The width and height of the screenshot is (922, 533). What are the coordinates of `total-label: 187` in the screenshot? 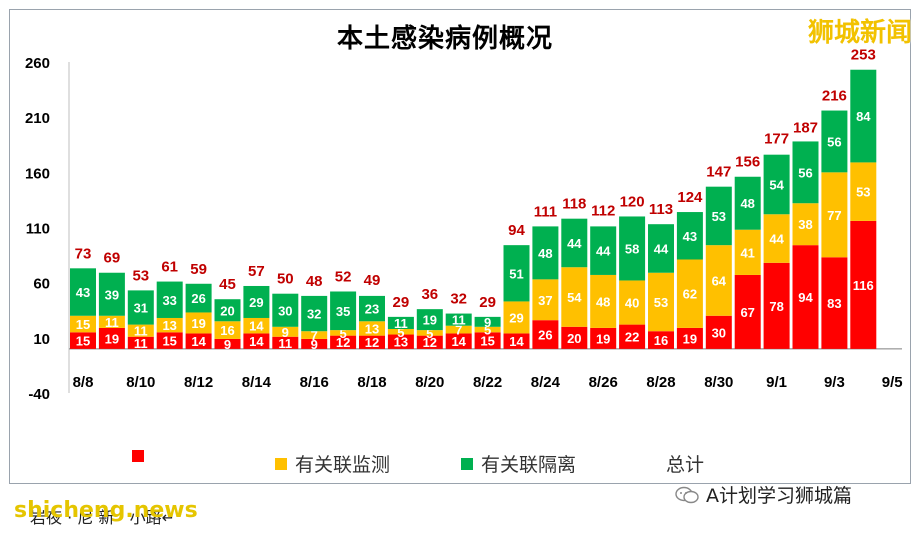 It's located at (805, 128).